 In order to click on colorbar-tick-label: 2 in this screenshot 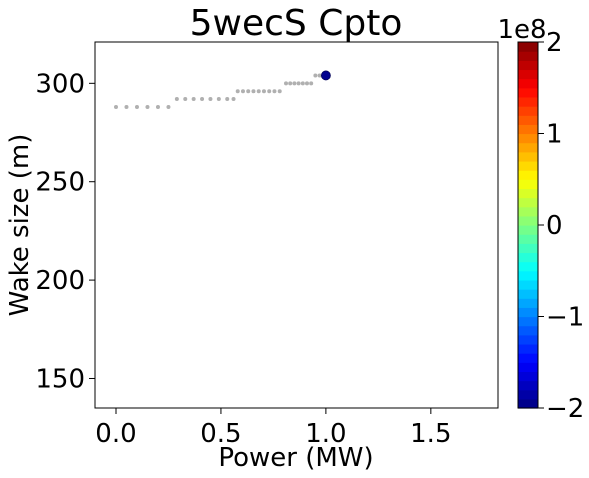, I will do `click(554, 43)`.